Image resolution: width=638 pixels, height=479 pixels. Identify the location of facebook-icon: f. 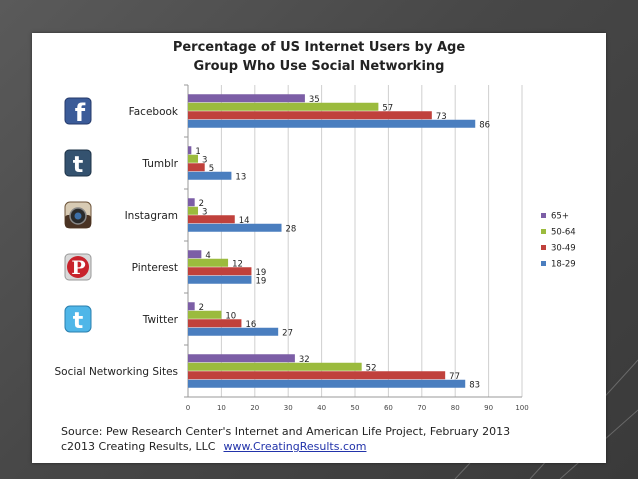
(78, 112).